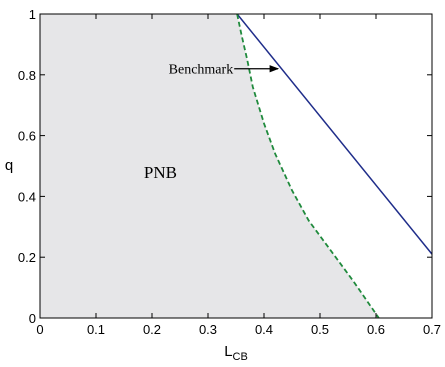  Describe the element at coordinates (236, 353) in the screenshot. I see `x-axis-label: LCB` at that location.